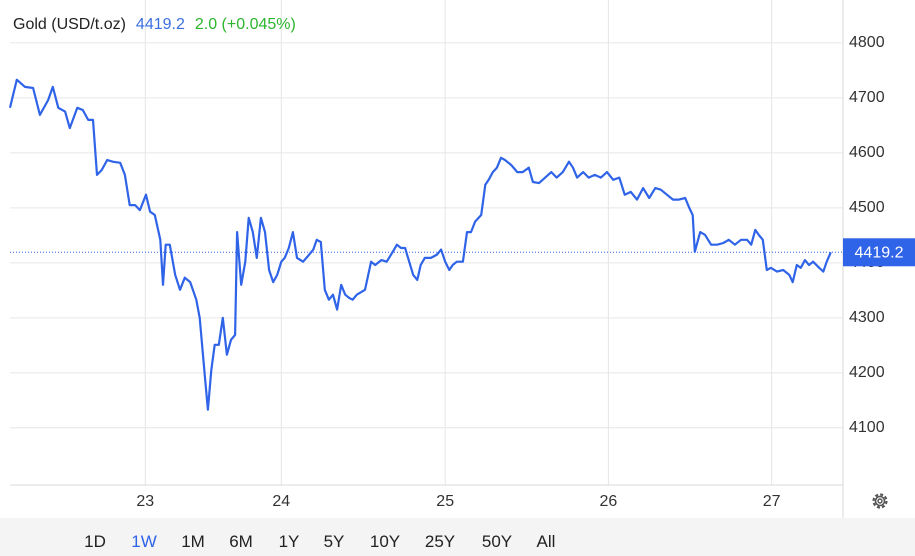 This screenshot has width=915, height=556. What do you see at coordinates (445, 501) in the screenshot?
I see `x-tick-label: 25` at bounding box center [445, 501].